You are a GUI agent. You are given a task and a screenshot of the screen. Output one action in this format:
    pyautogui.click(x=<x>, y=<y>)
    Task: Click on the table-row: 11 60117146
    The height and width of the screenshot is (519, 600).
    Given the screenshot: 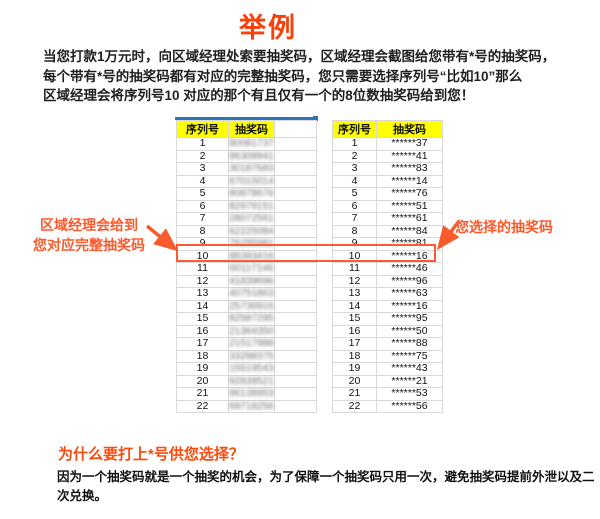 What is the action you would take?
    pyautogui.click(x=246, y=269)
    